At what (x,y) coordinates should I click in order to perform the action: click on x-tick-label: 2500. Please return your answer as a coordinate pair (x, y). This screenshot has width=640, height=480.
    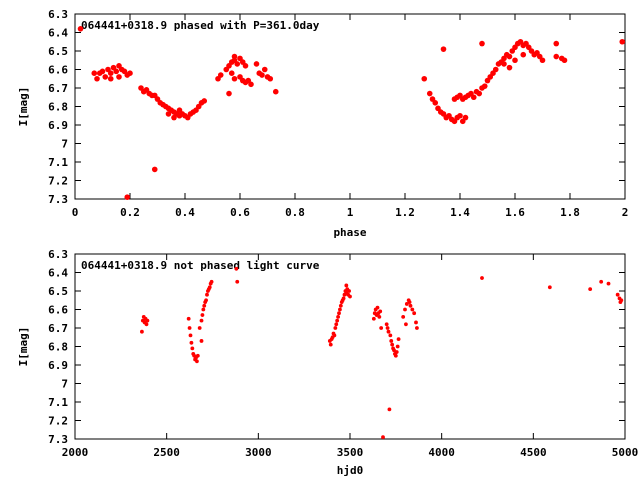
    Looking at the image, I should click on (166, 452).